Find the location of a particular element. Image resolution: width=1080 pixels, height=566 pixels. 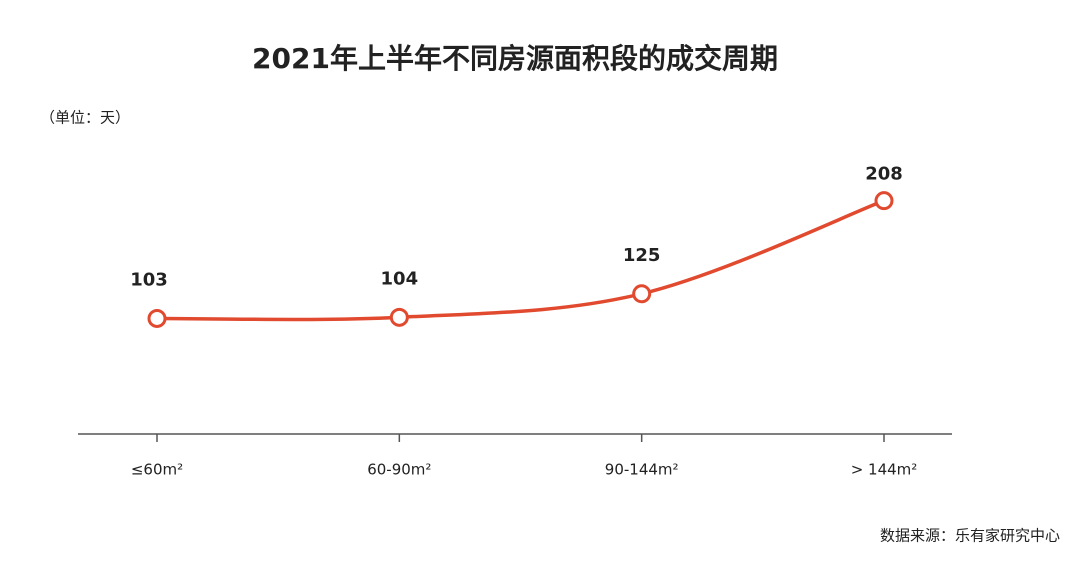

source-note: 数据来源：乐有家研究中心 is located at coordinates (970, 536).